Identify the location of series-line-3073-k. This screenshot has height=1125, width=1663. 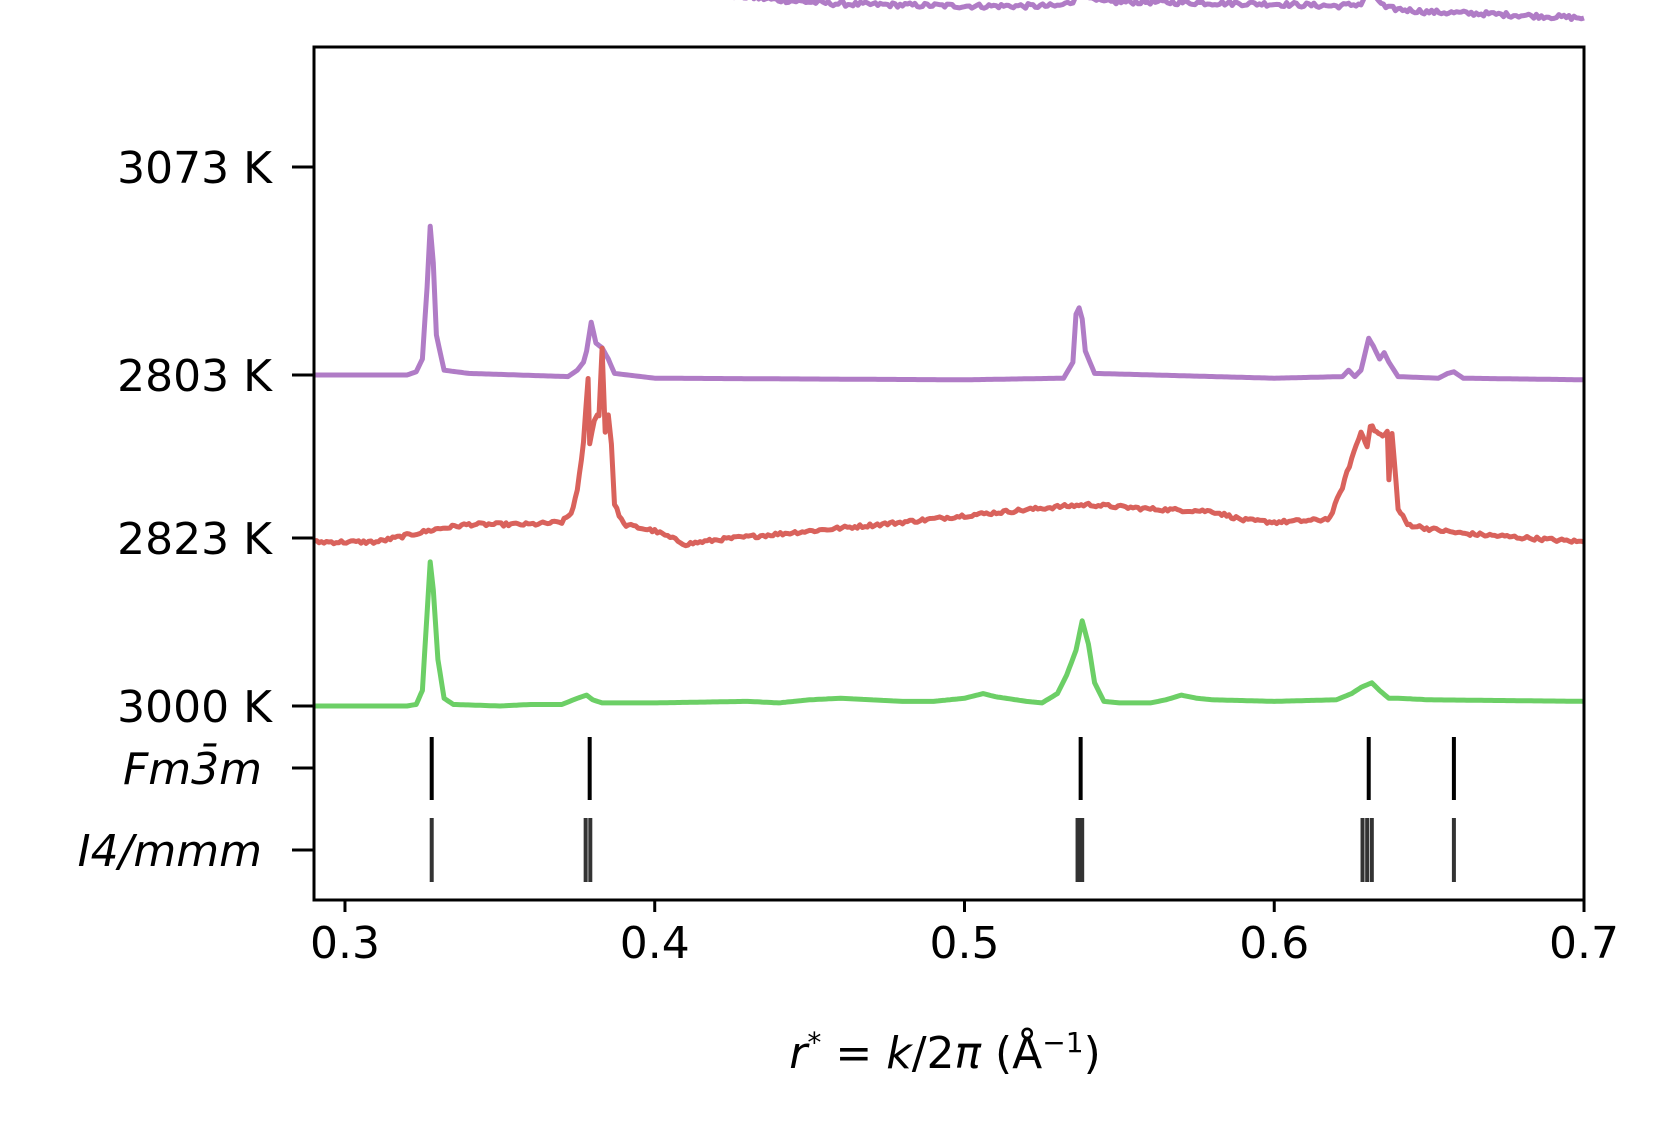
(1159, 11).